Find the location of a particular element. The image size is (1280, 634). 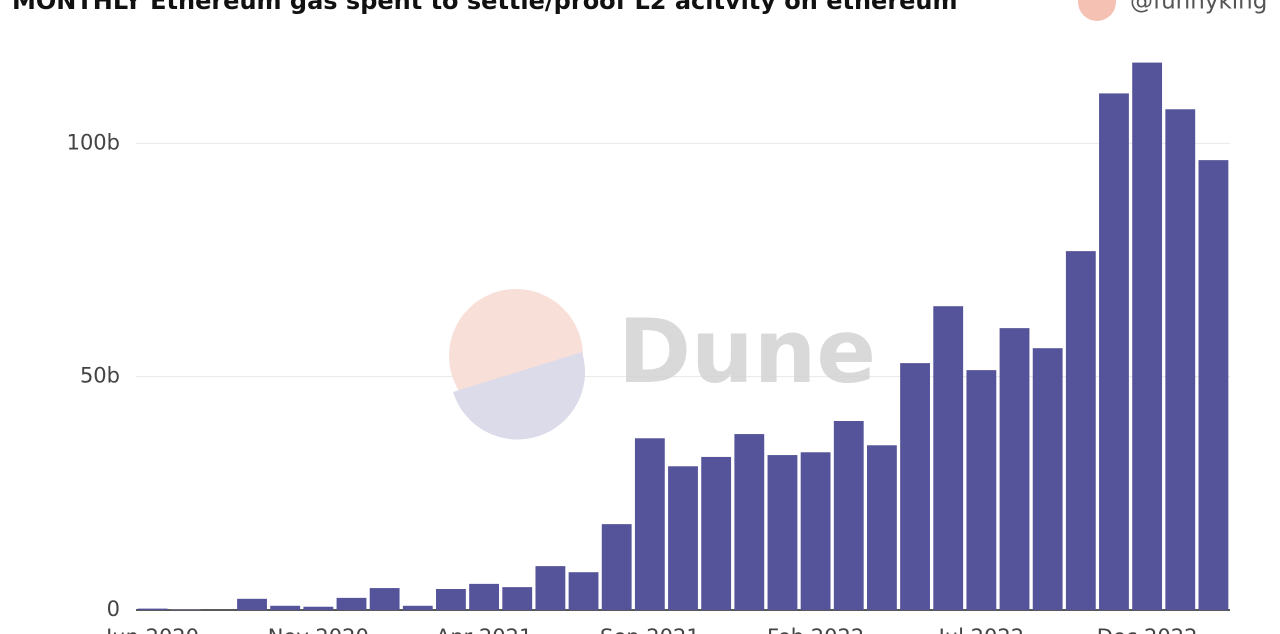

x-tick-label: Dec 2022 is located at coordinates (1147, 629).